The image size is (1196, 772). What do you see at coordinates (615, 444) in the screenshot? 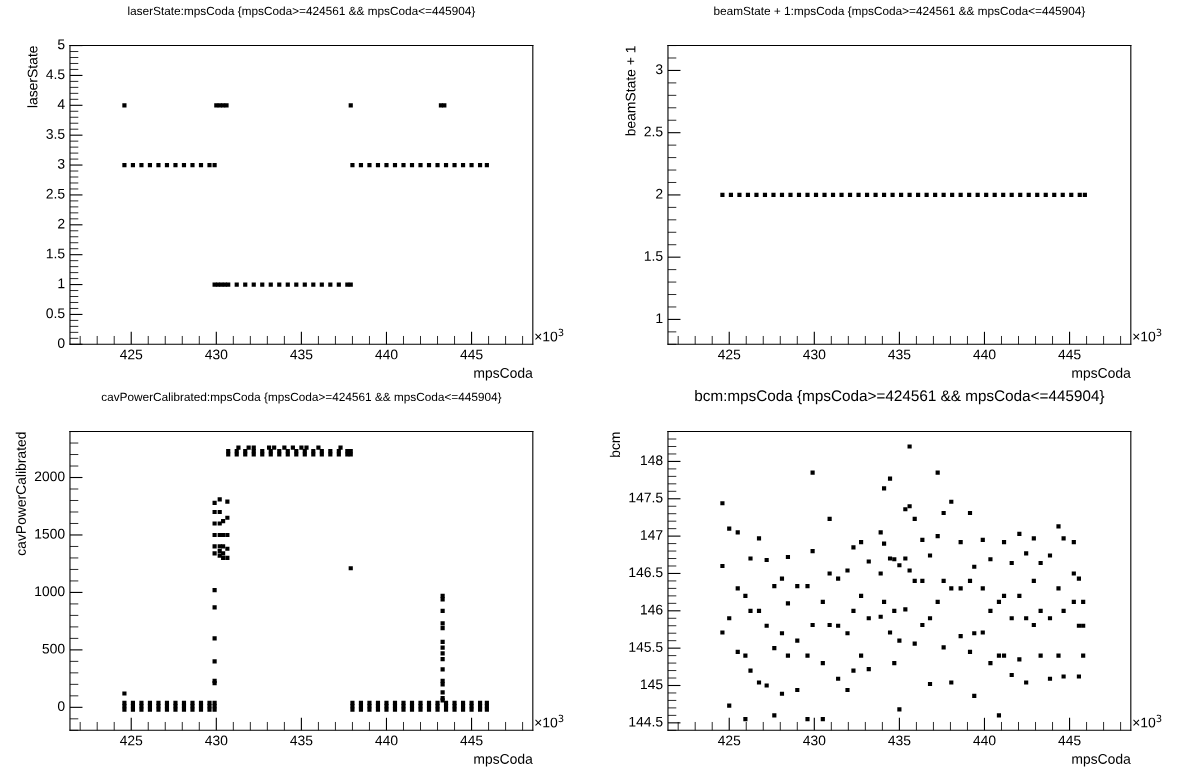
I see `y-axis-title: bcm` at bounding box center [615, 444].